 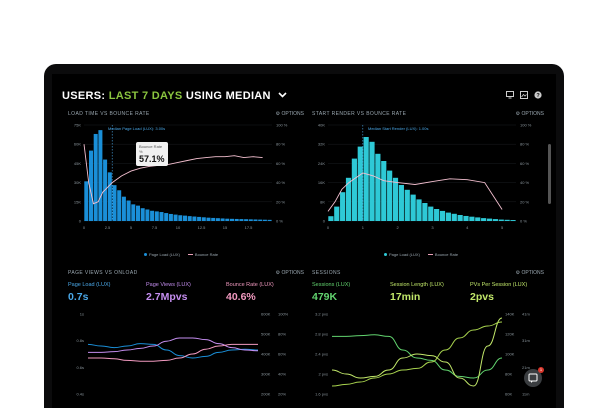 I want to click on x-tick-label: 10, so click(x=178, y=227).